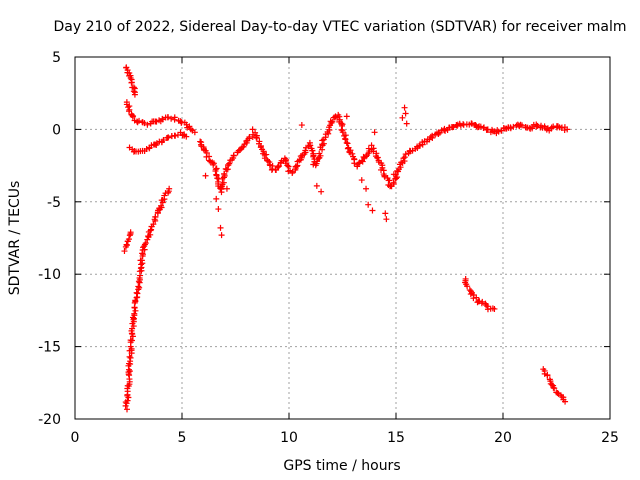  What do you see at coordinates (49, 348) in the screenshot?
I see `y-tick-label: -15` at bounding box center [49, 348].